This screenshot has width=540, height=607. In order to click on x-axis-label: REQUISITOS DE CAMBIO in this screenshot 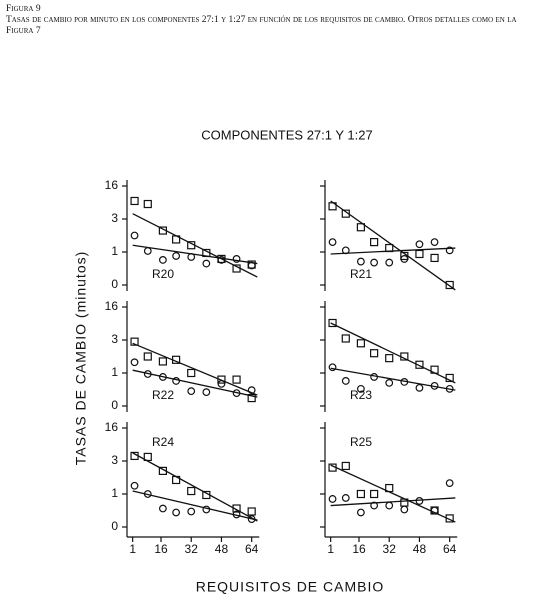, I will do `click(290, 587)`.